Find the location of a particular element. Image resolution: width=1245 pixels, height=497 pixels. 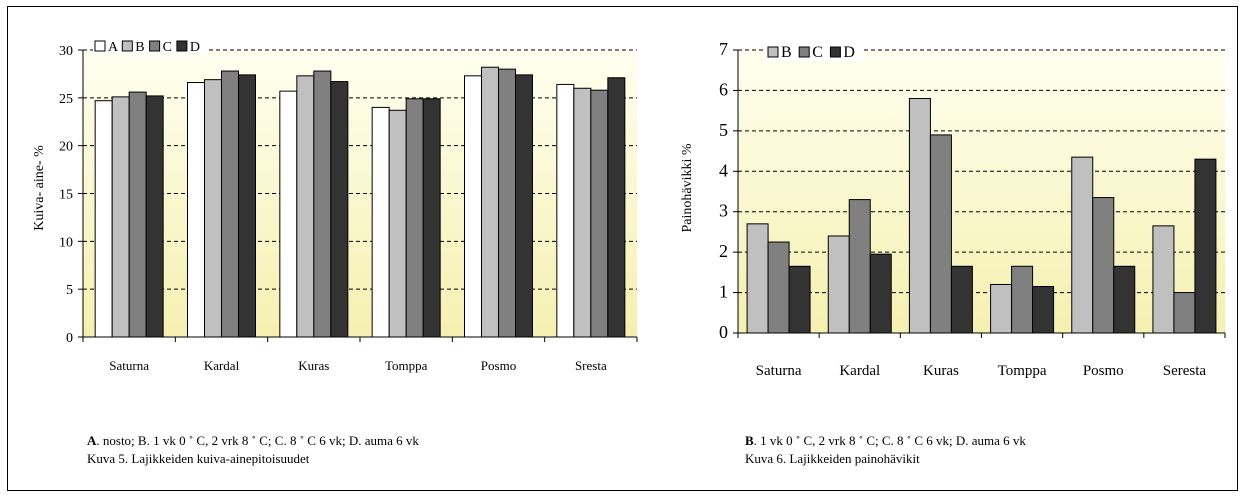

bar-d-seresta is located at coordinates (1205, 246).